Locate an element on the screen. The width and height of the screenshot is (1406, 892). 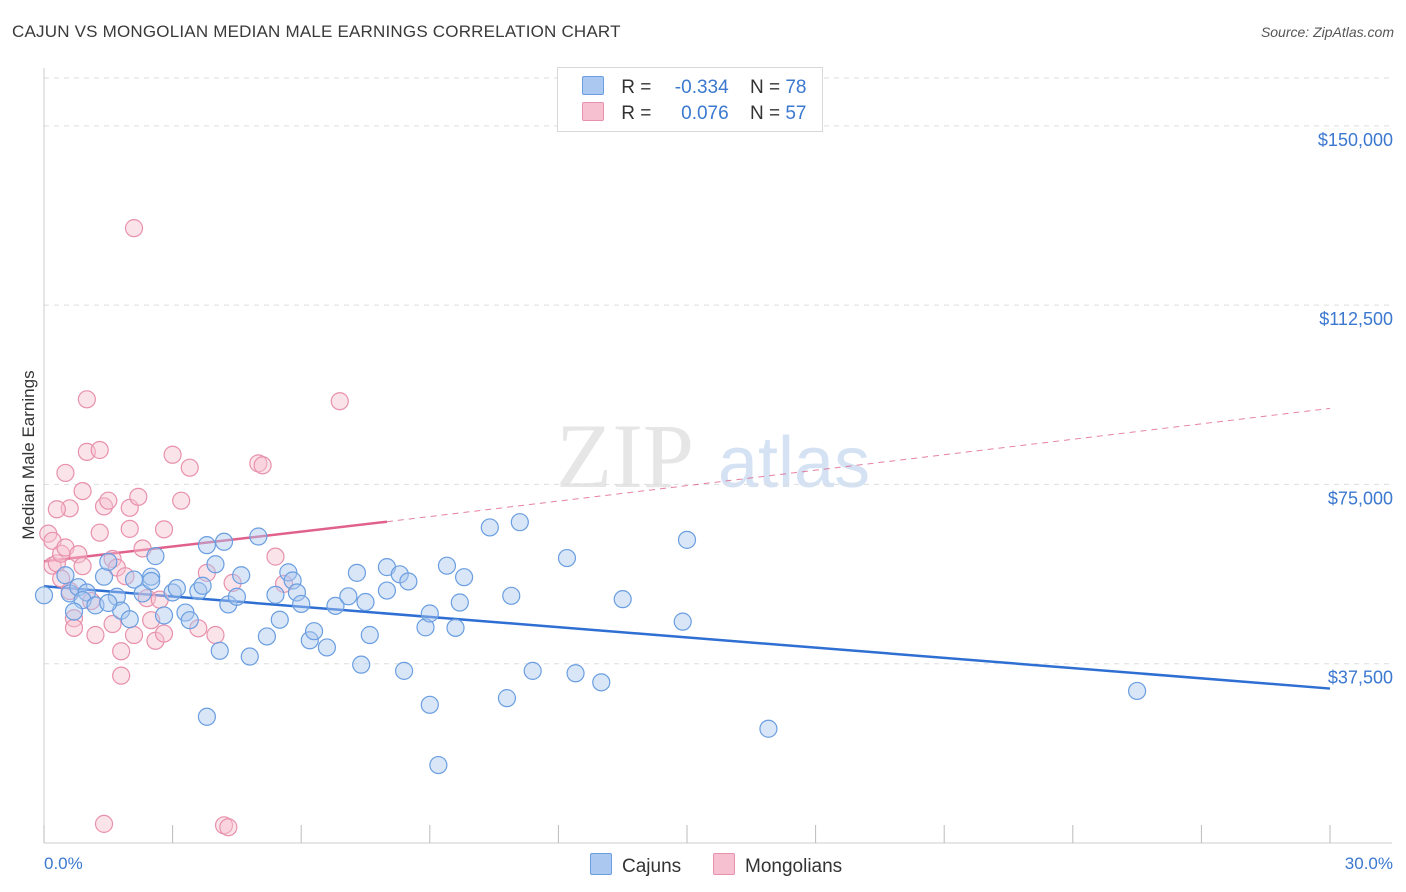
y-tick-label: $150,000 is located at coordinates (1355, 140).